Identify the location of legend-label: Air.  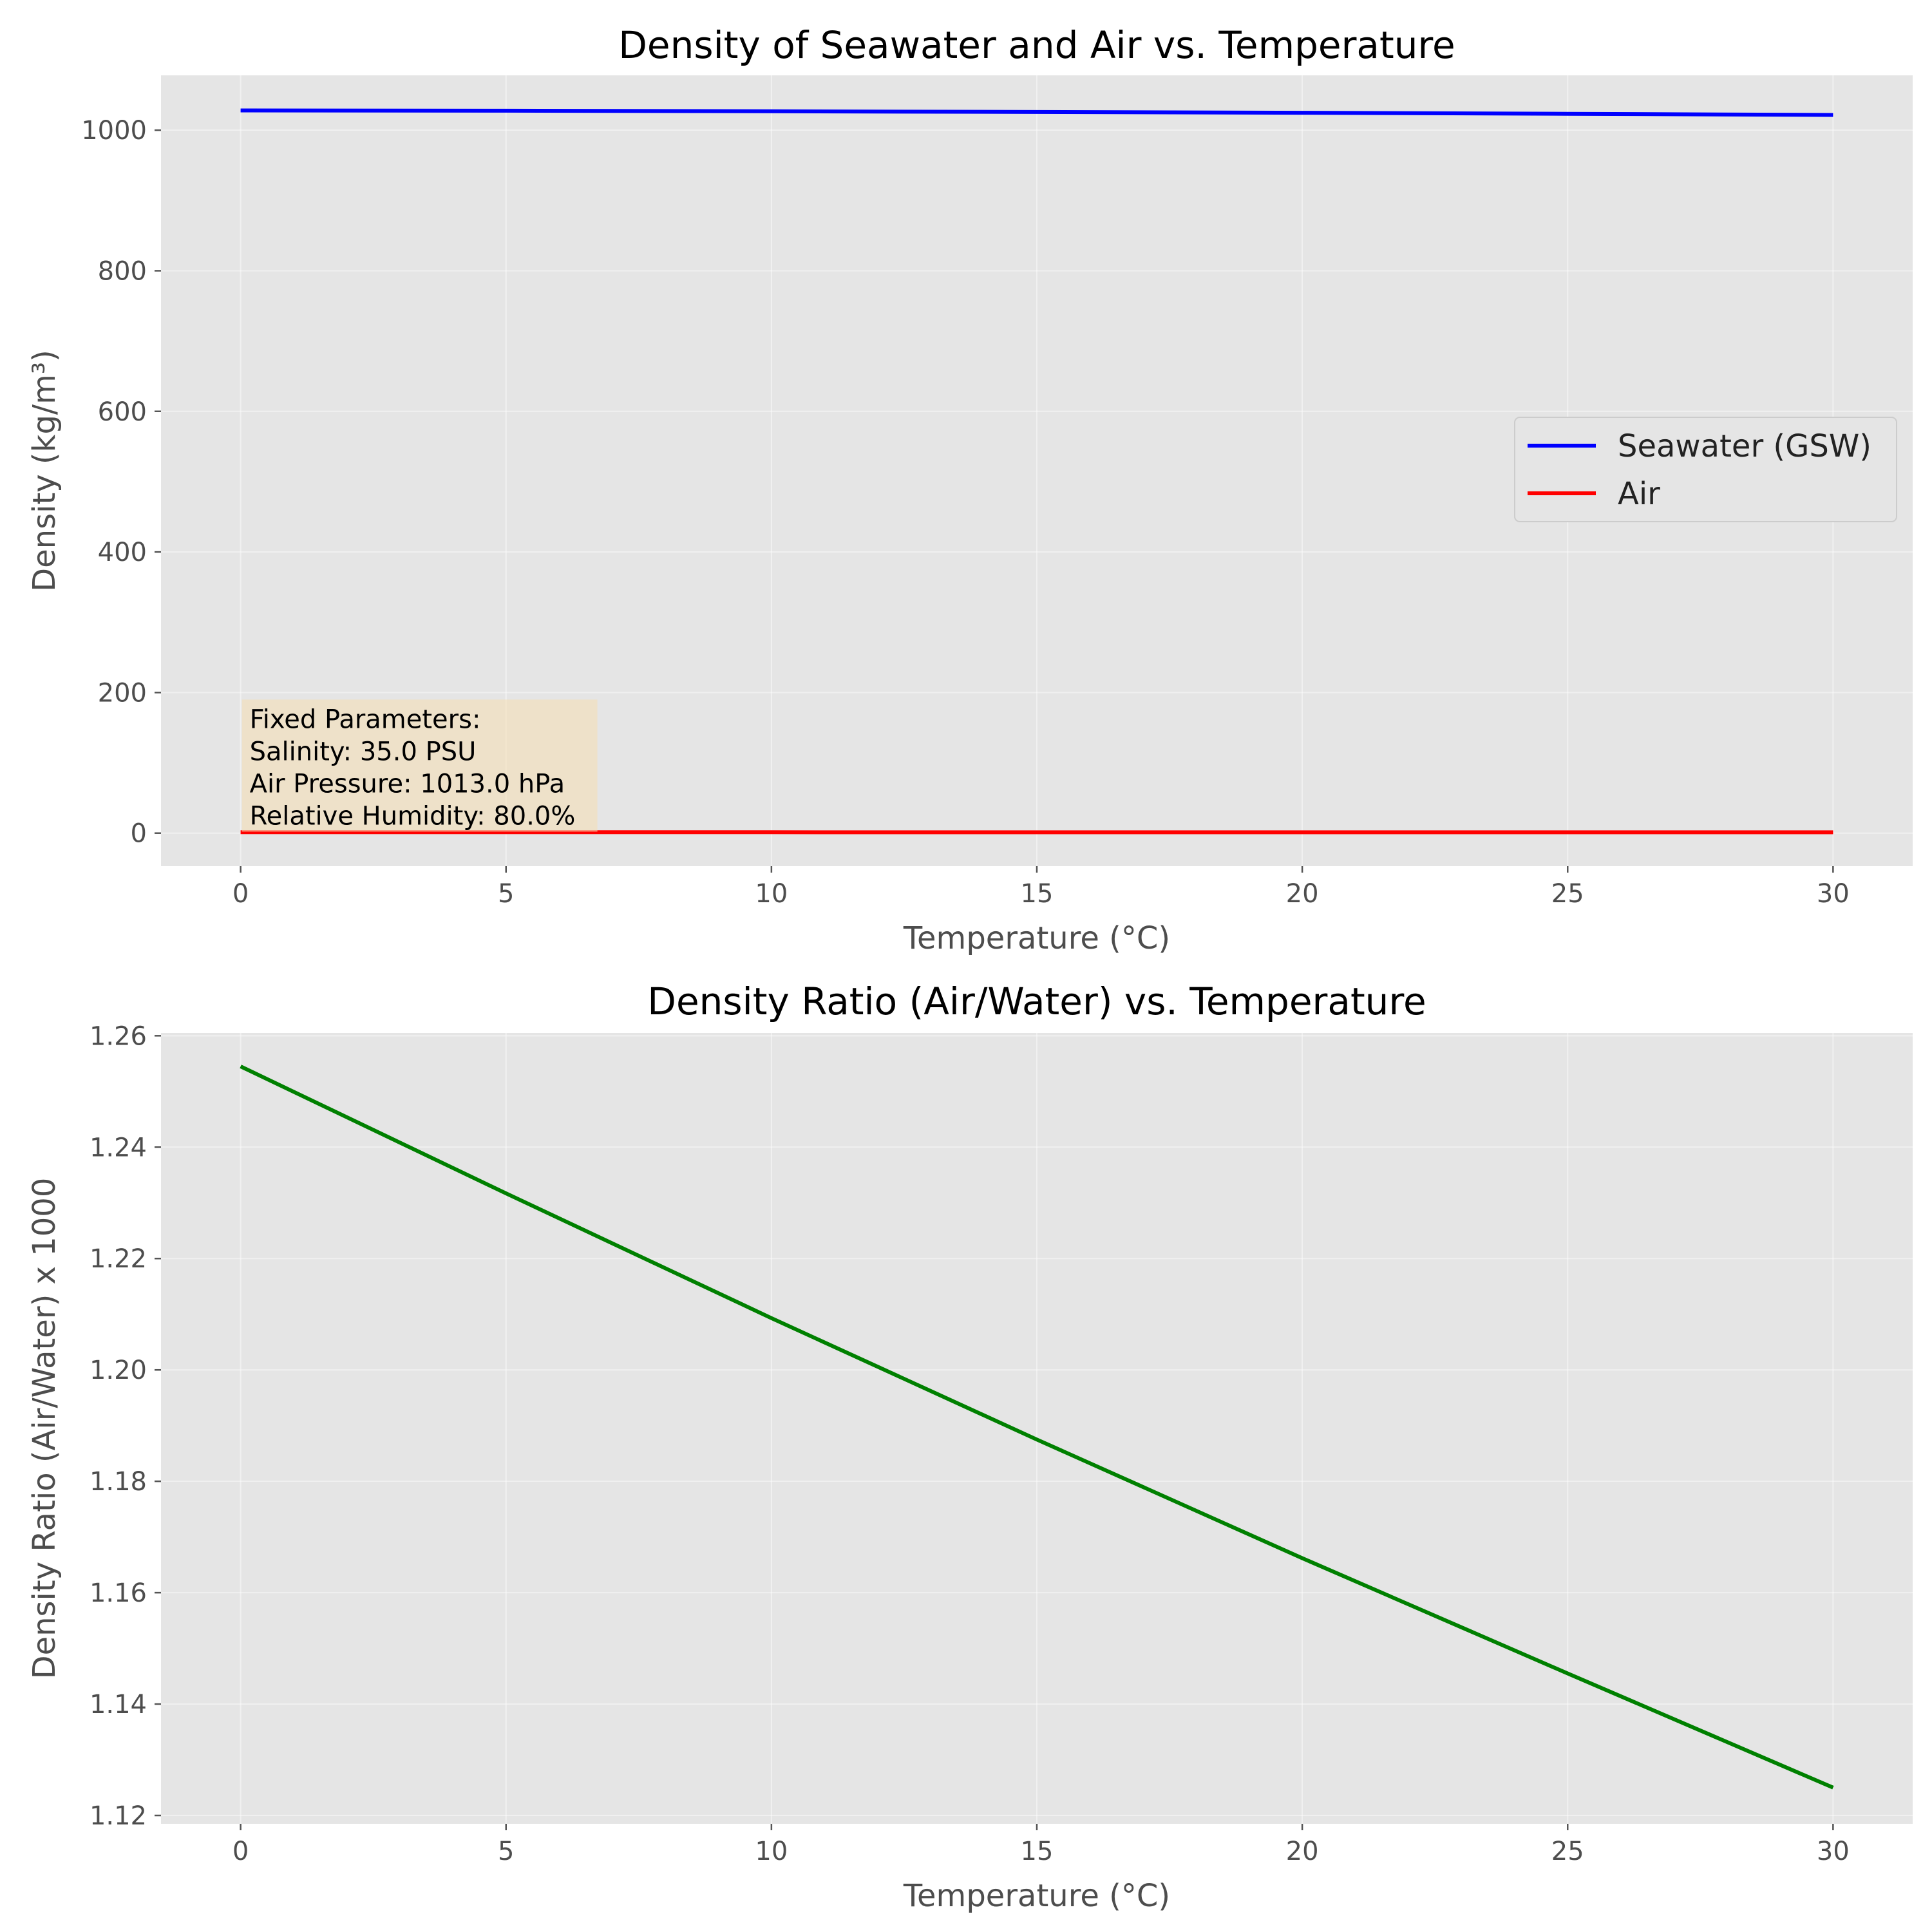
(1639, 494).